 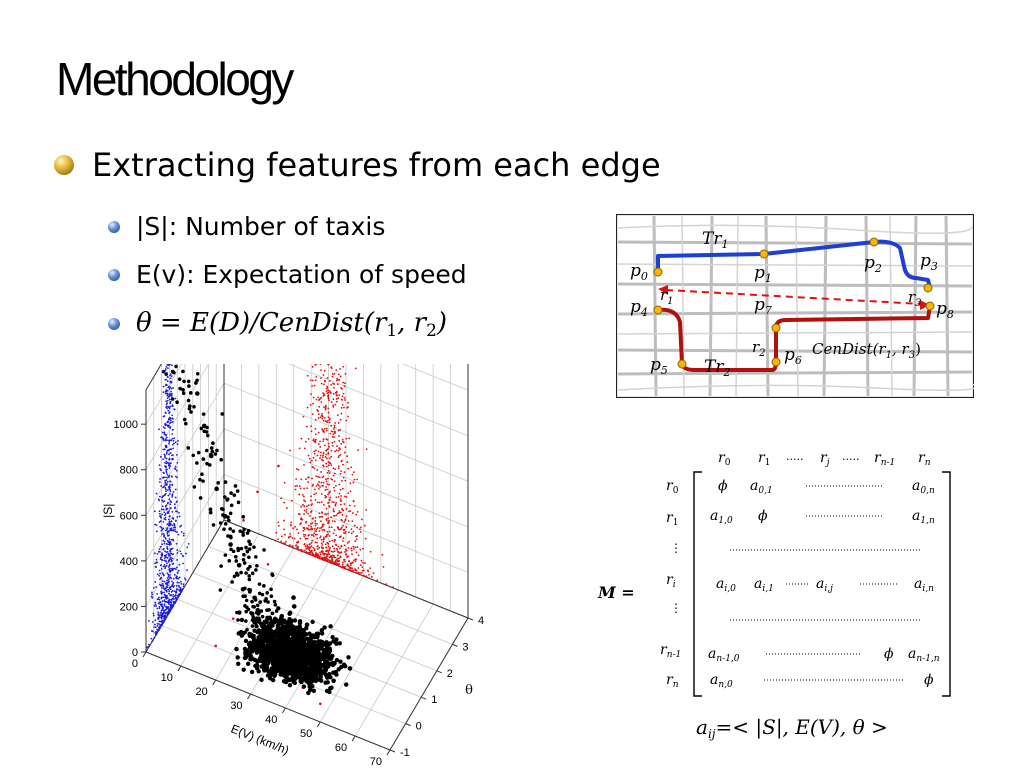 I want to click on axis-edge, so click(x=268, y=701).